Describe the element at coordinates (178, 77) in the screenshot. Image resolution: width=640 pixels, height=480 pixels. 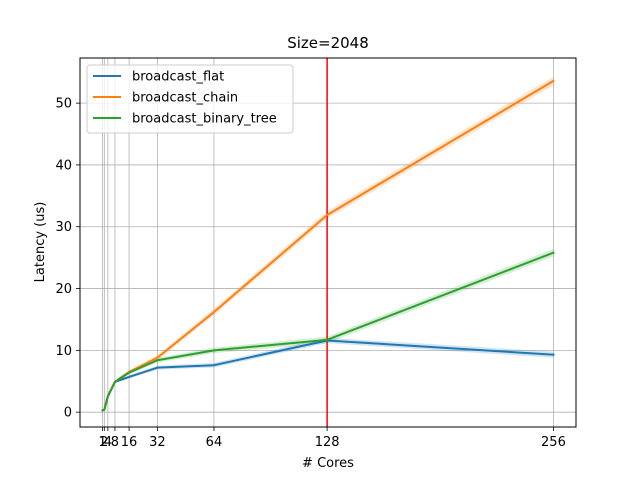
I see `legend-label-0: broadcast_flat` at that location.